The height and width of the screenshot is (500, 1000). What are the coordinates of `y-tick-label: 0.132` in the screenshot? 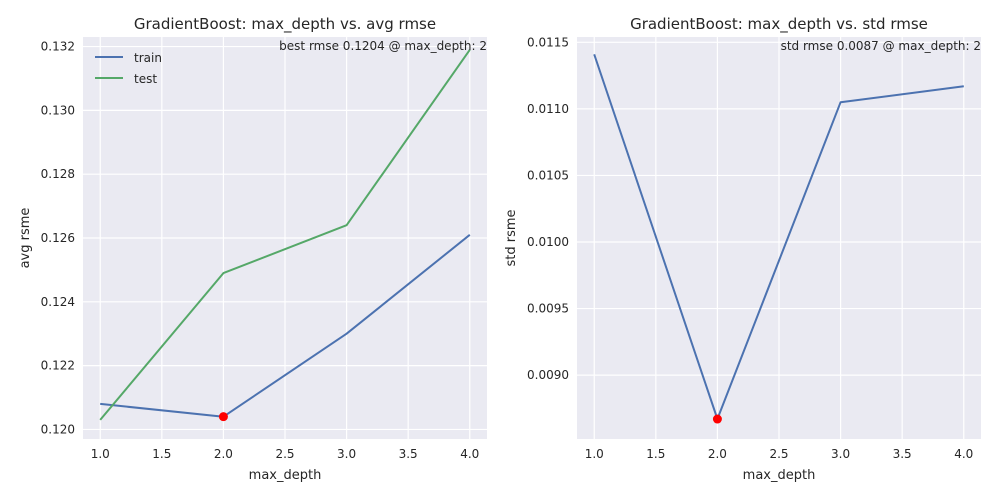 It's located at (58, 47).